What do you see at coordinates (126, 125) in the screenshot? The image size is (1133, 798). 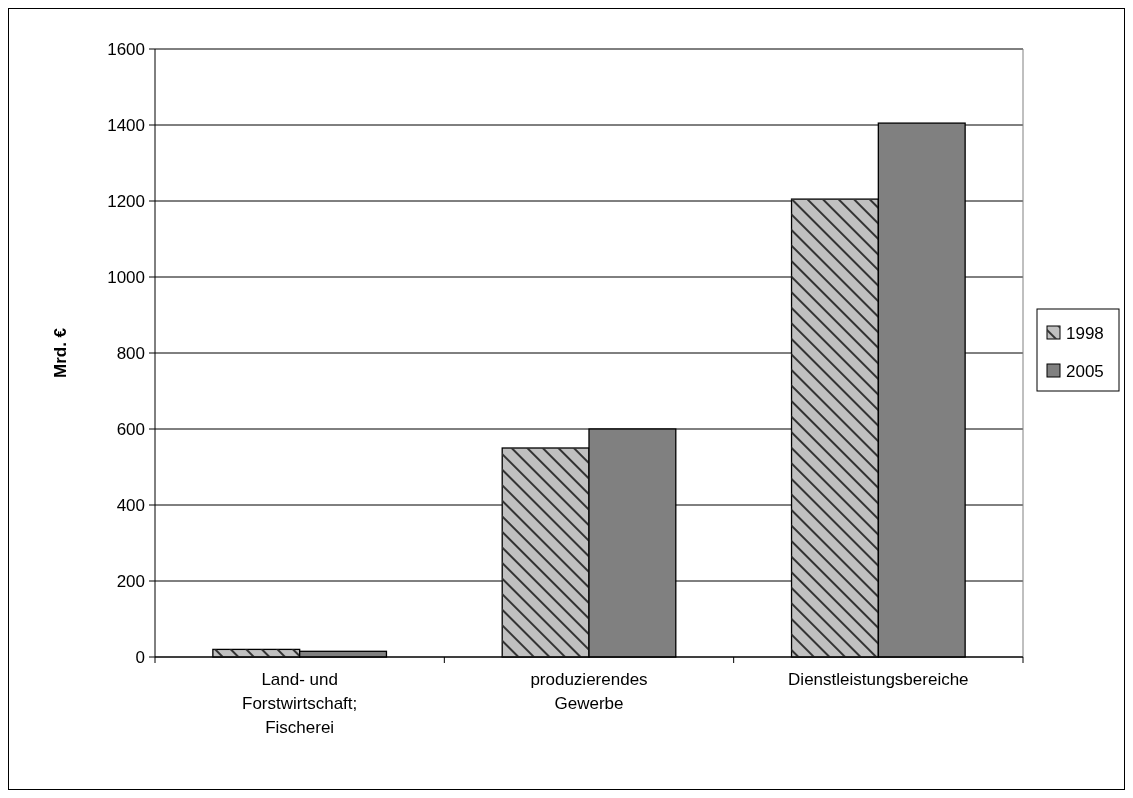 I see `y-tick-label: 1400` at bounding box center [126, 125].